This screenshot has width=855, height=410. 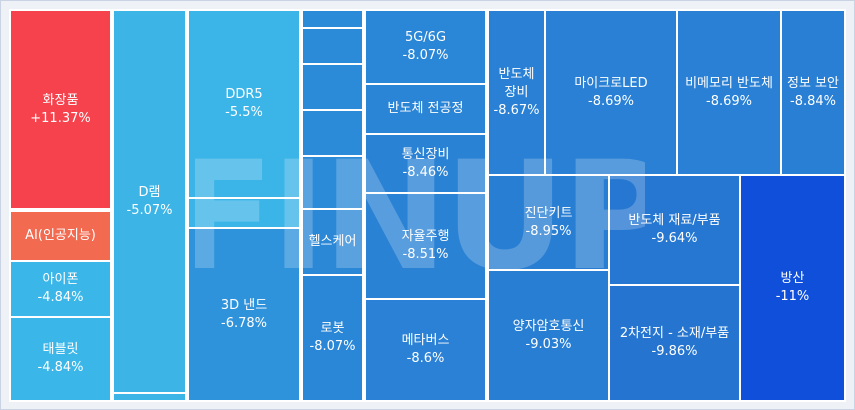 I want to click on tile-name: D램, so click(x=149, y=192).